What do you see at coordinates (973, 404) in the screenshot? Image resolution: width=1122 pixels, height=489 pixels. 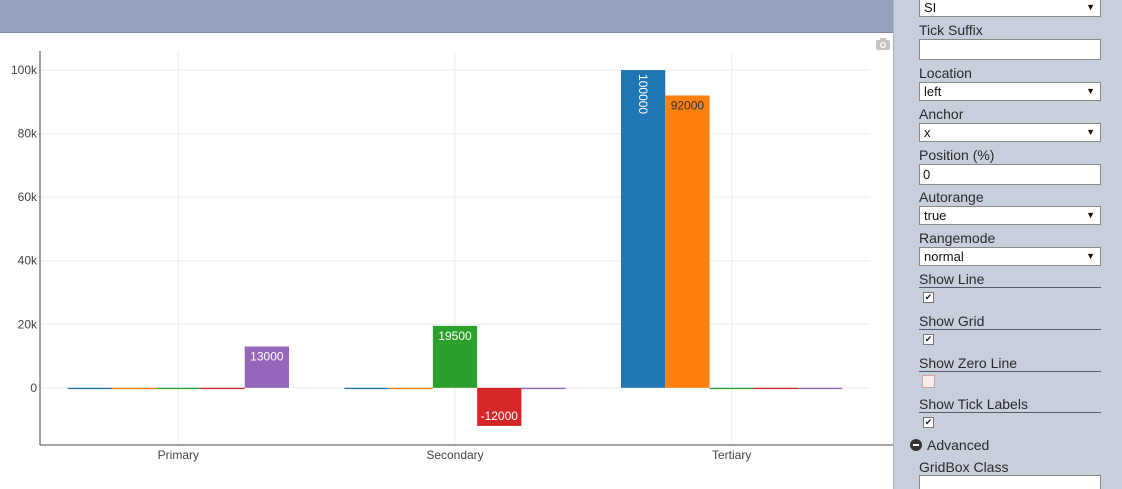 I see `show-tick-labels-label: Show Tick Labels` at bounding box center [973, 404].